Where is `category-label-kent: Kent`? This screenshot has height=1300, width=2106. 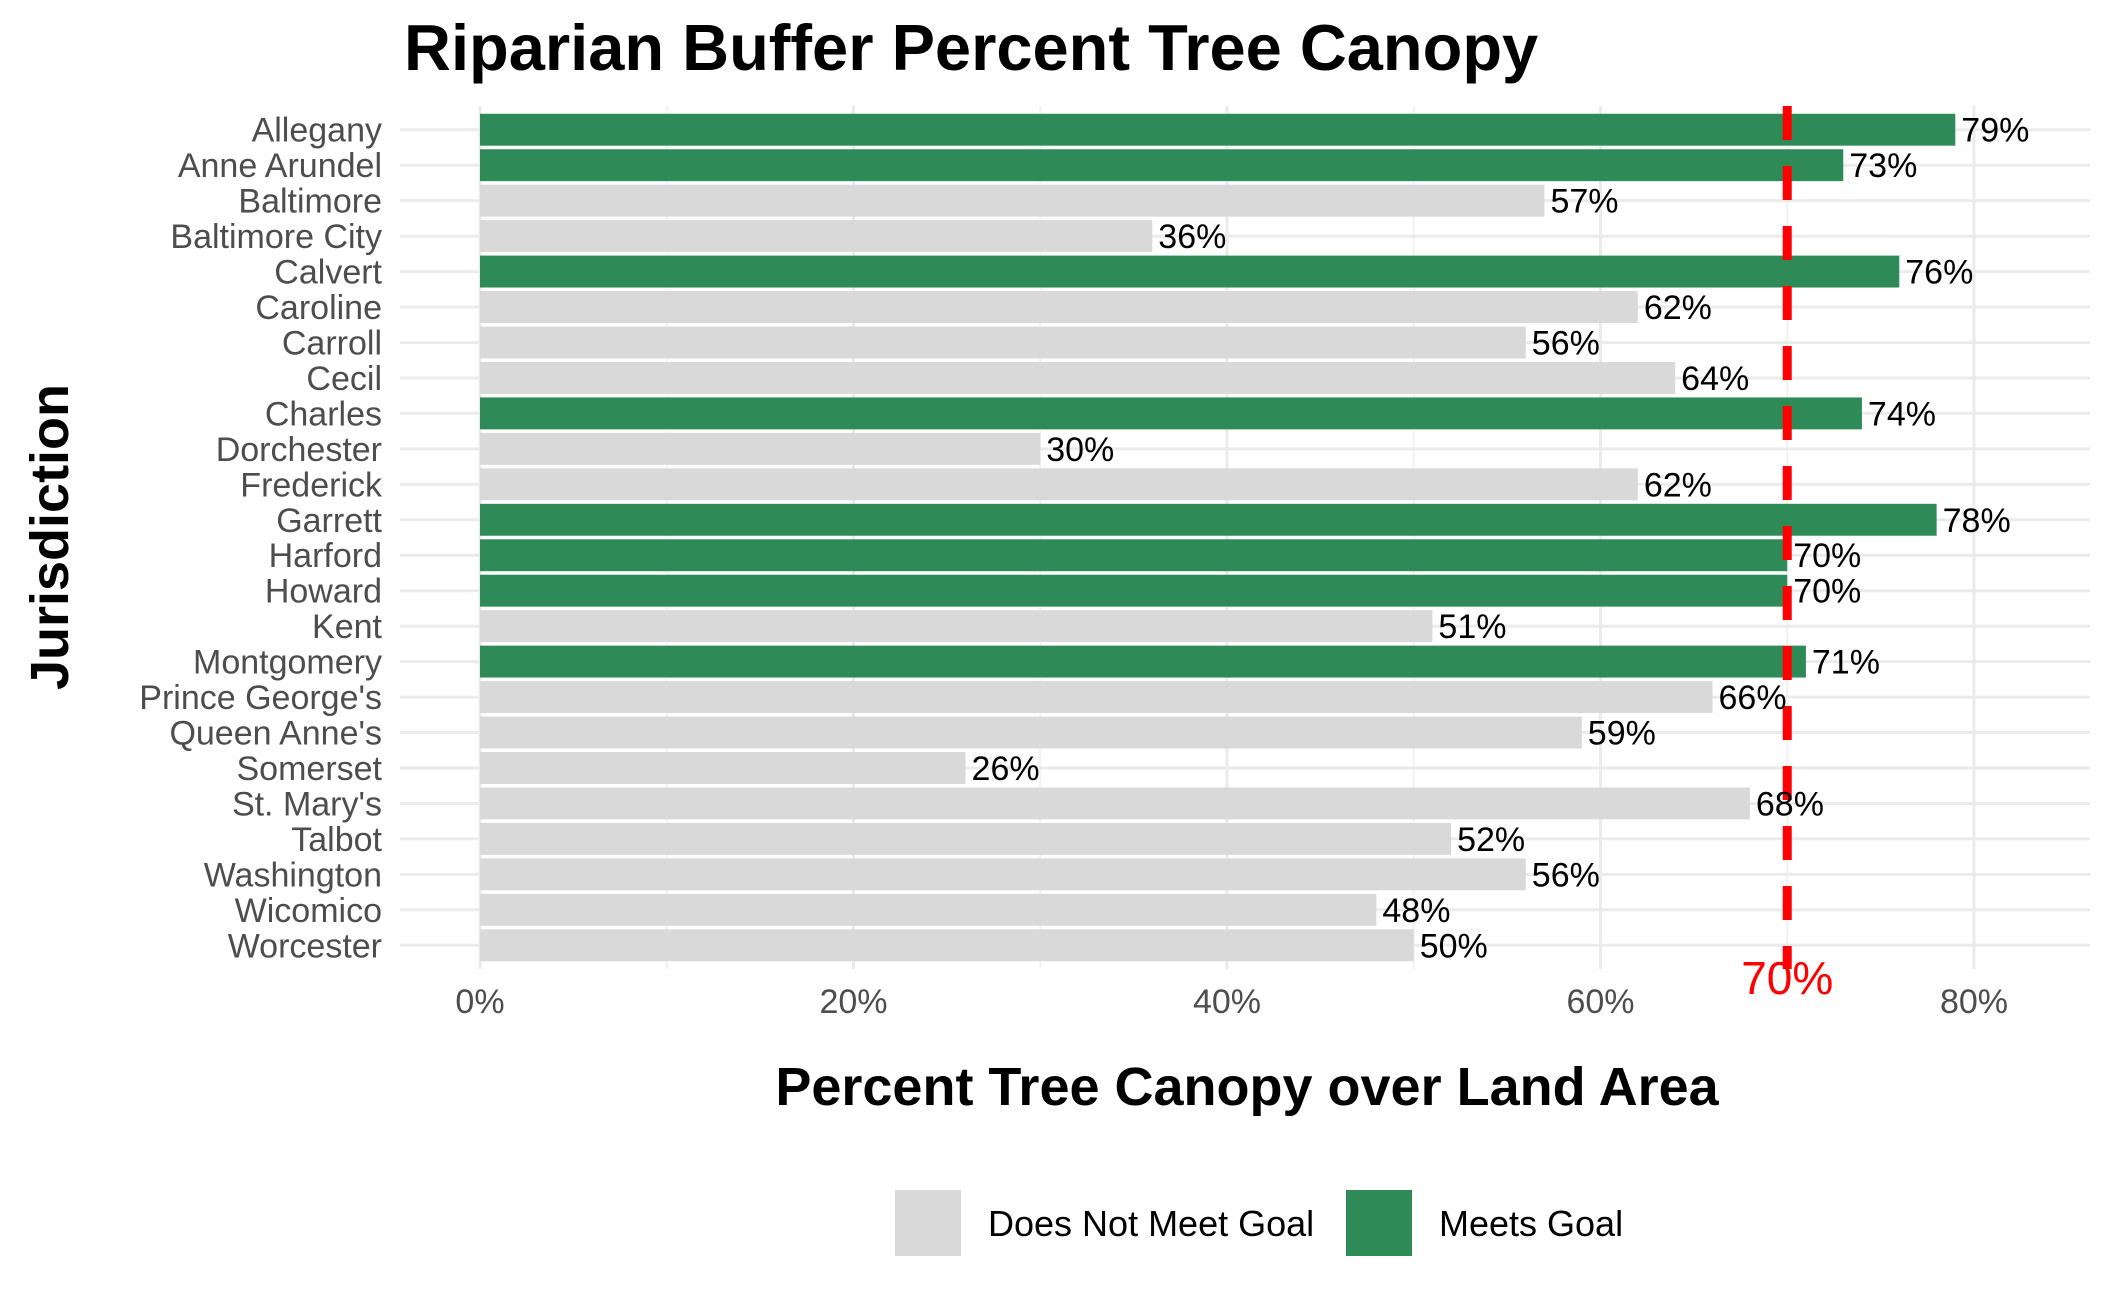
category-label-kent: Kent is located at coordinates (347, 627).